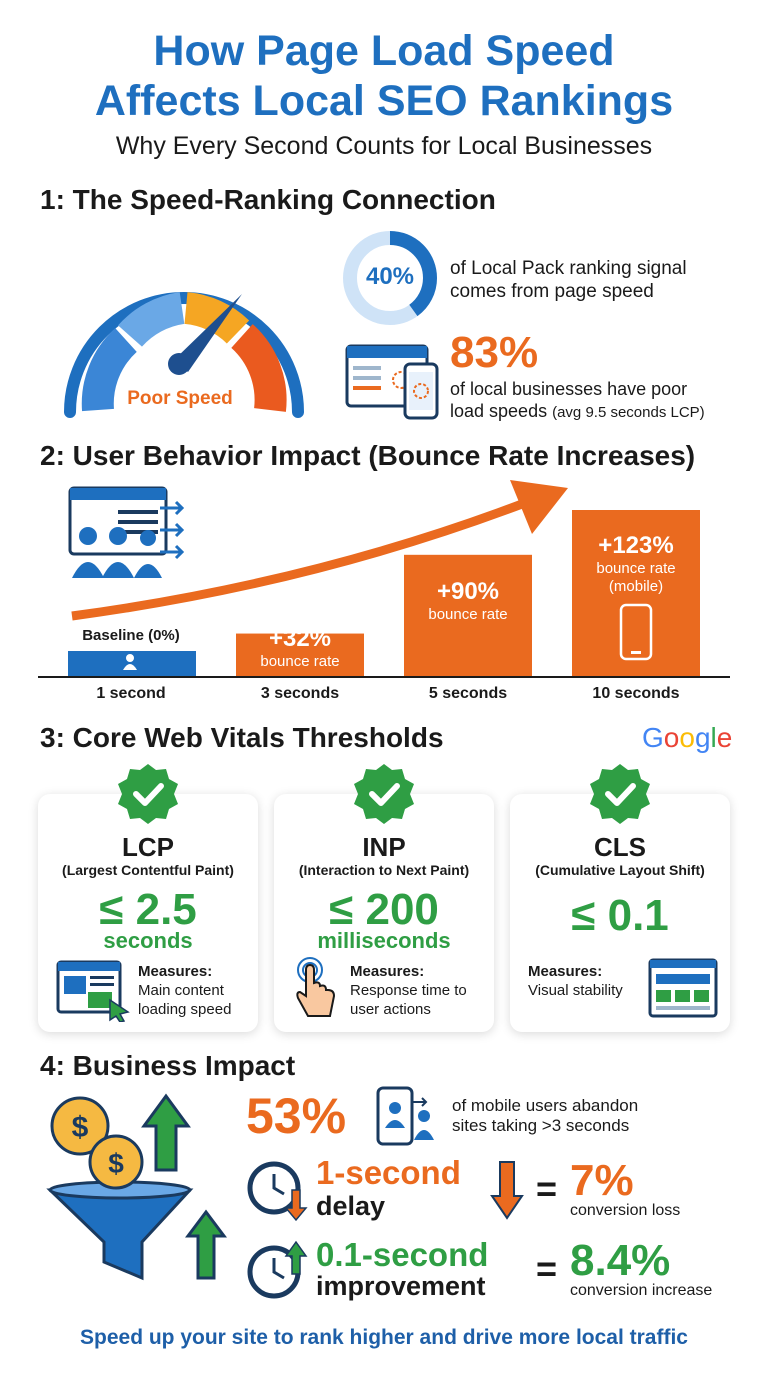  What do you see at coordinates (277, 1269) in the screenshot?
I see `clock-up-icon` at bounding box center [277, 1269].